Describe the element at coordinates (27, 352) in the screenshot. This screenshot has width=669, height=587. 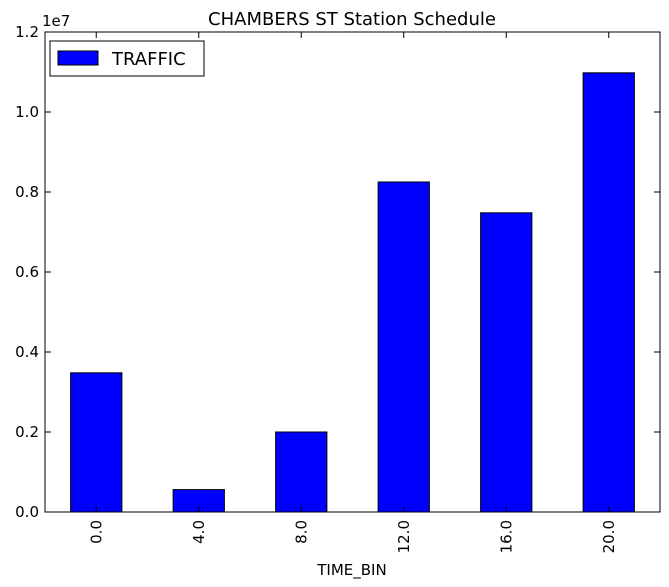
I see `y-tick-label: 0.4` at that location.